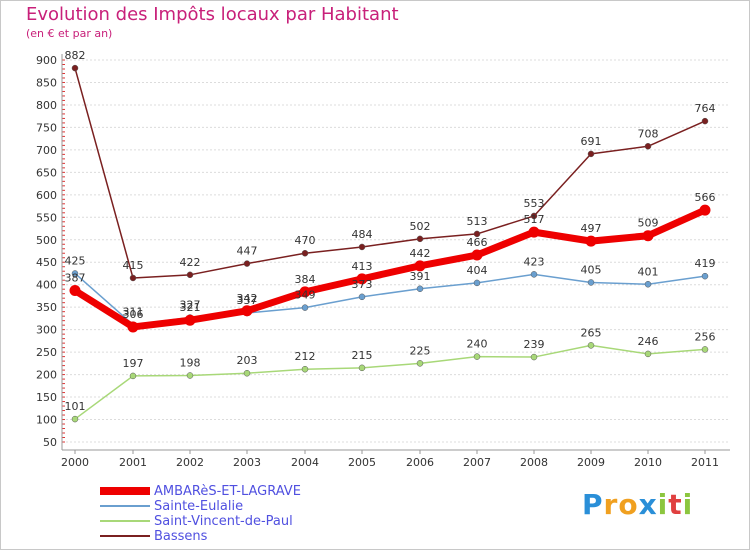 The image size is (750, 550). Describe the element at coordinates (46, 307) in the screenshot. I see `y-tick-label: 350` at that location.